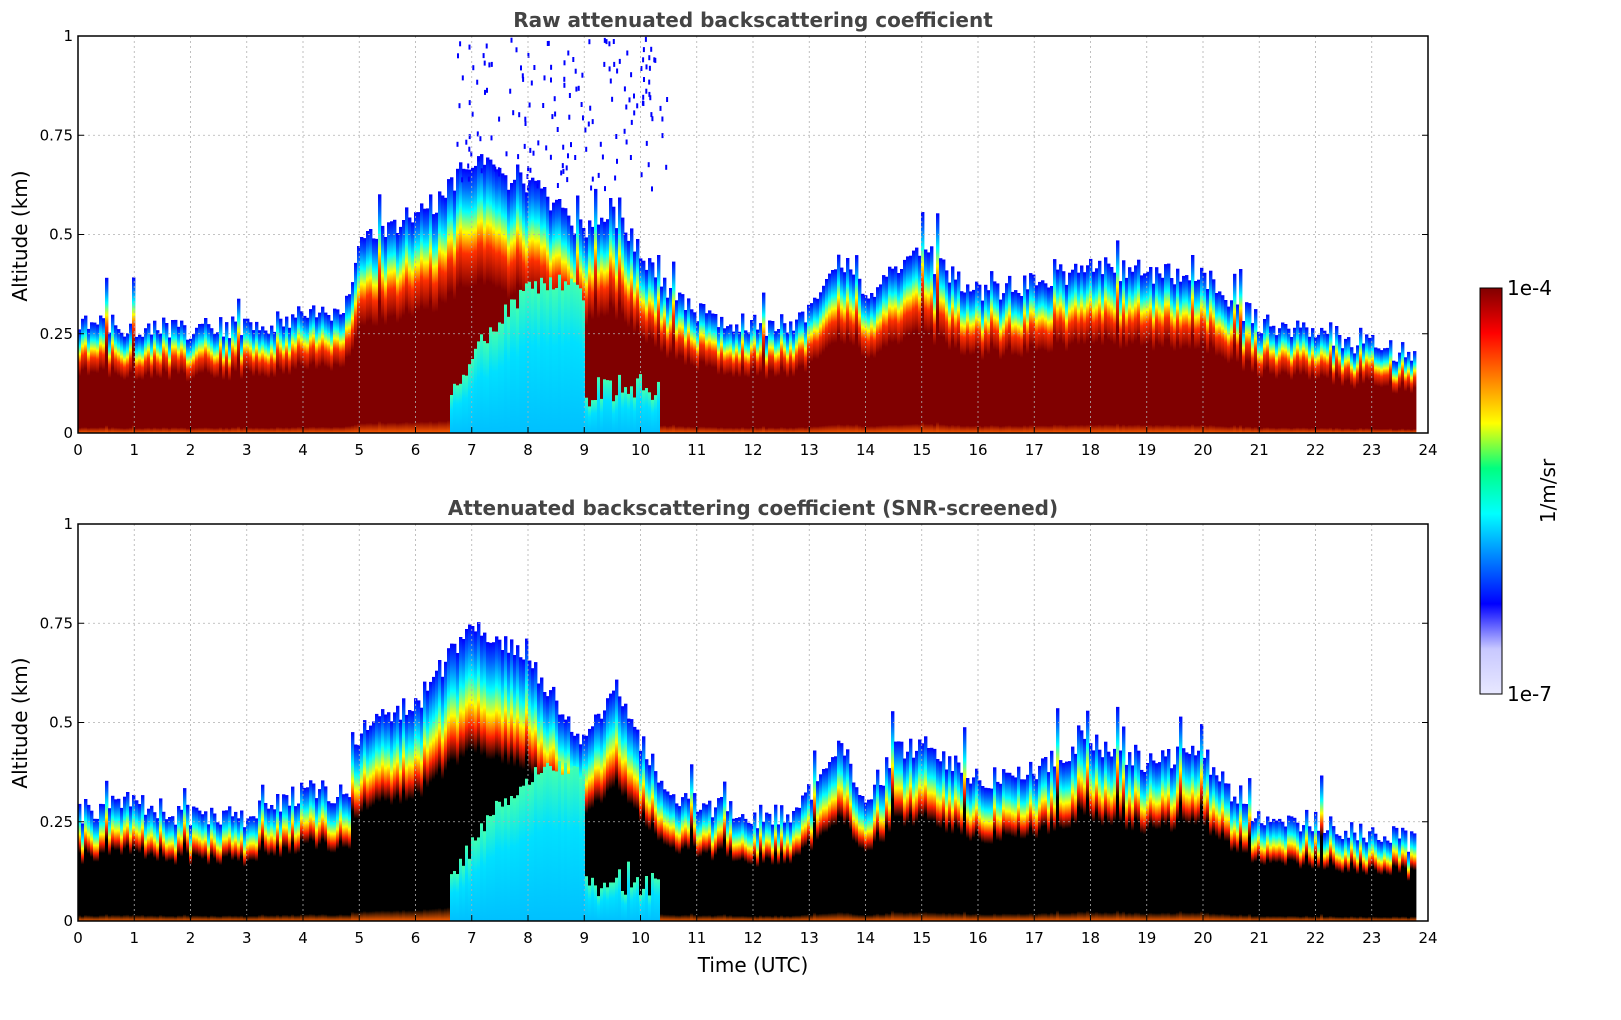 This screenshot has width=1621, height=1020. I want to click on panel-snr-x-ticks: 0 1 2 3 4 5 6 7 8 9 10 11 12 13 14 15 16 17 18 19 20 21 22 23 24, so click(755, 931).